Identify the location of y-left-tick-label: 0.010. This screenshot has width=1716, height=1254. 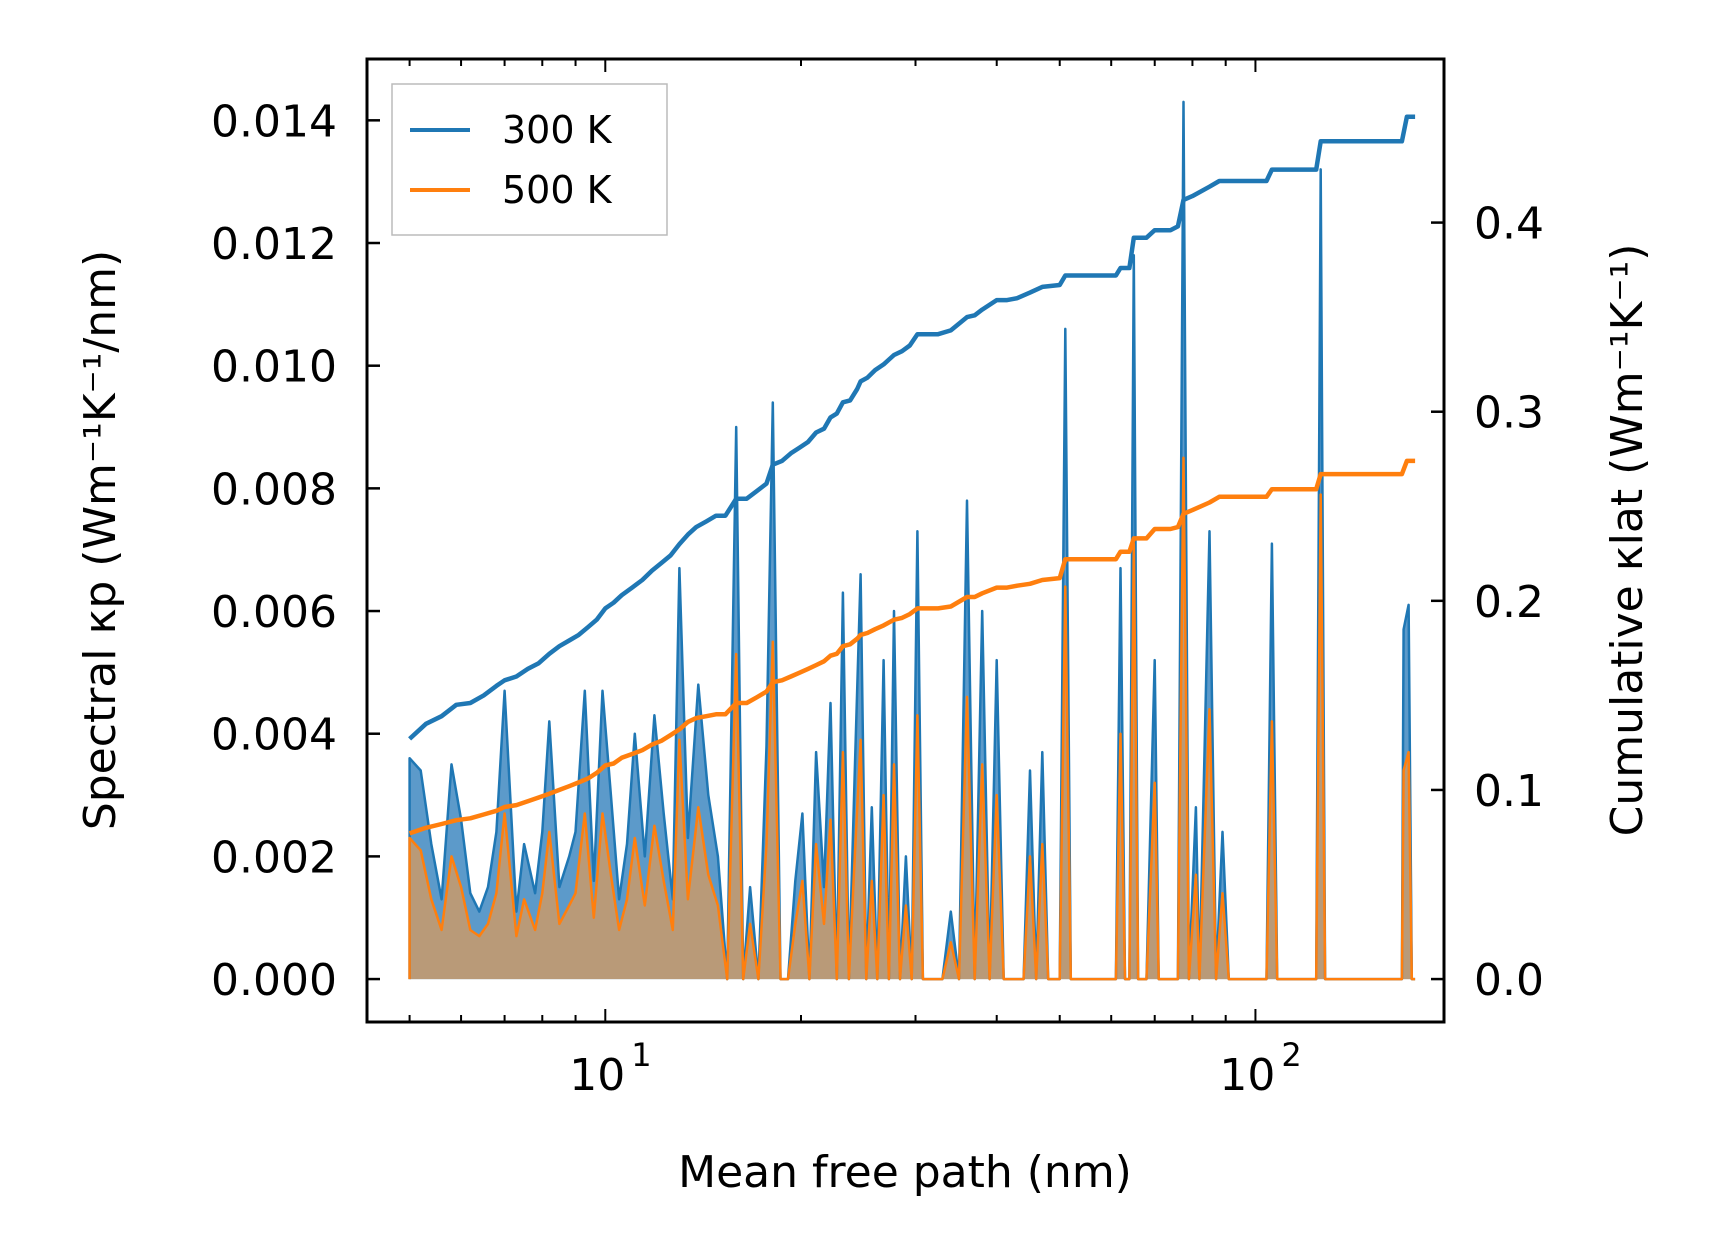
(274, 367).